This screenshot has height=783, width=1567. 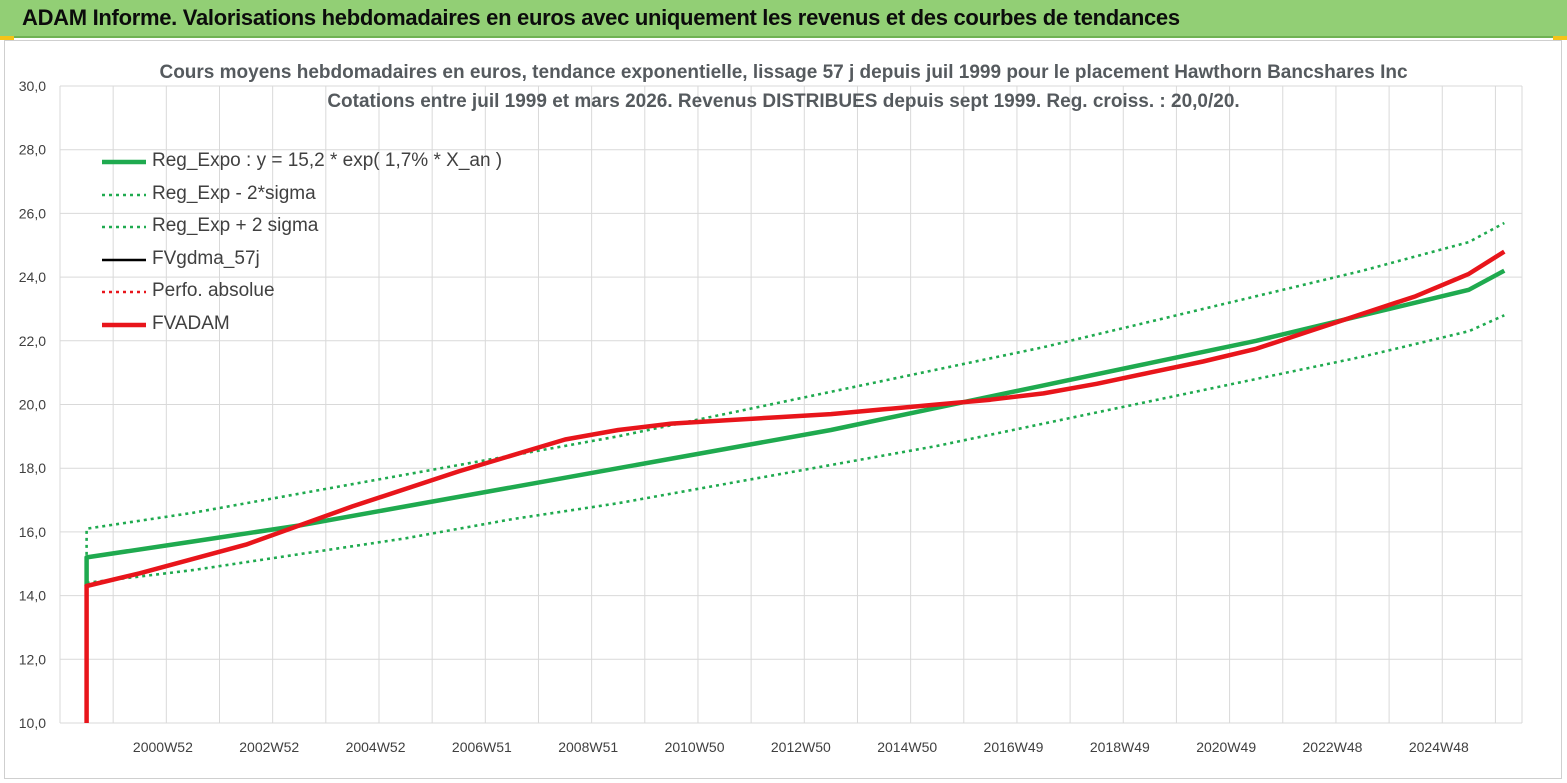 What do you see at coordinates (32, 659) in the screenshot?
I see `y-tick-label: 12,0` at bounding box center [32, 659].